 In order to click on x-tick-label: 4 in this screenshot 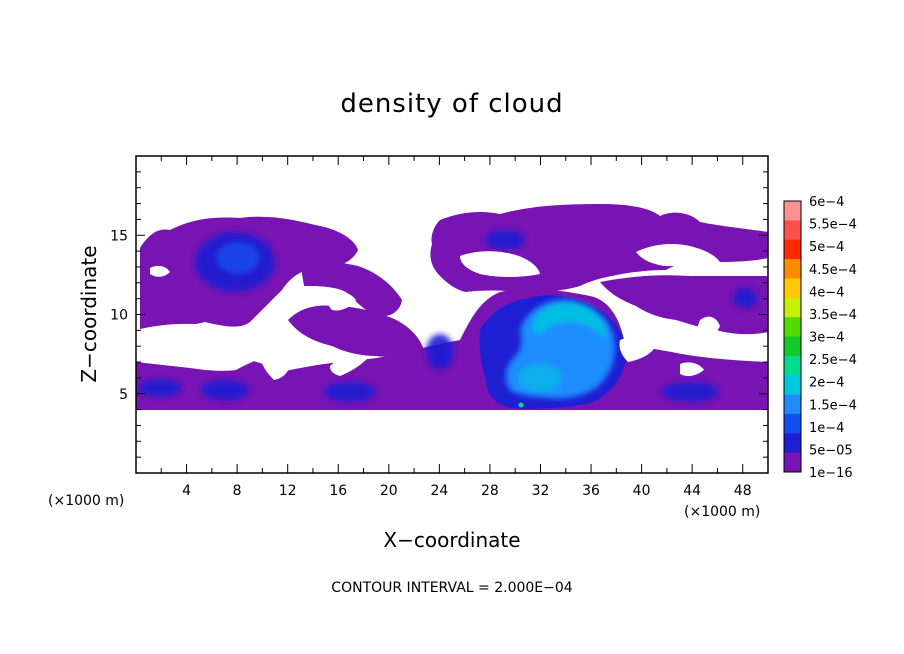, I will do `click(186, 491)`.